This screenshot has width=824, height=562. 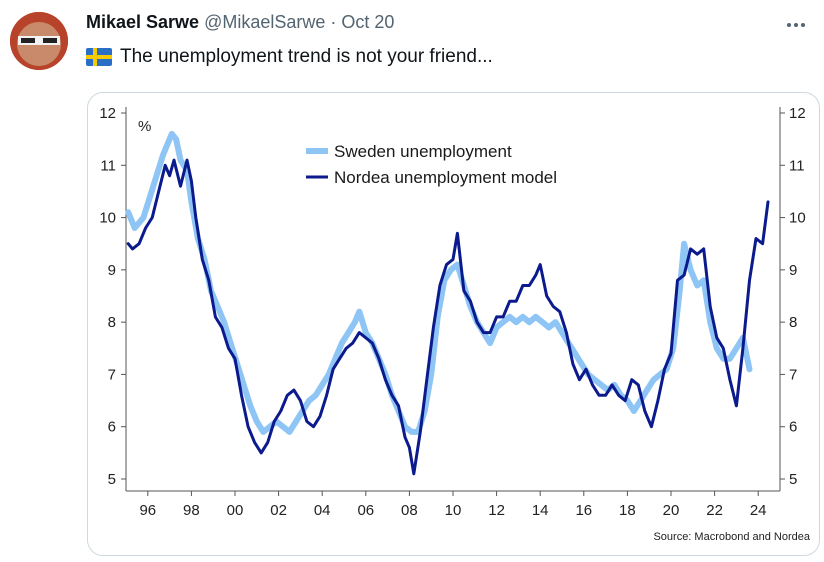 I want to click on y-tick-label-left: 7, so click(x=112, y=374).